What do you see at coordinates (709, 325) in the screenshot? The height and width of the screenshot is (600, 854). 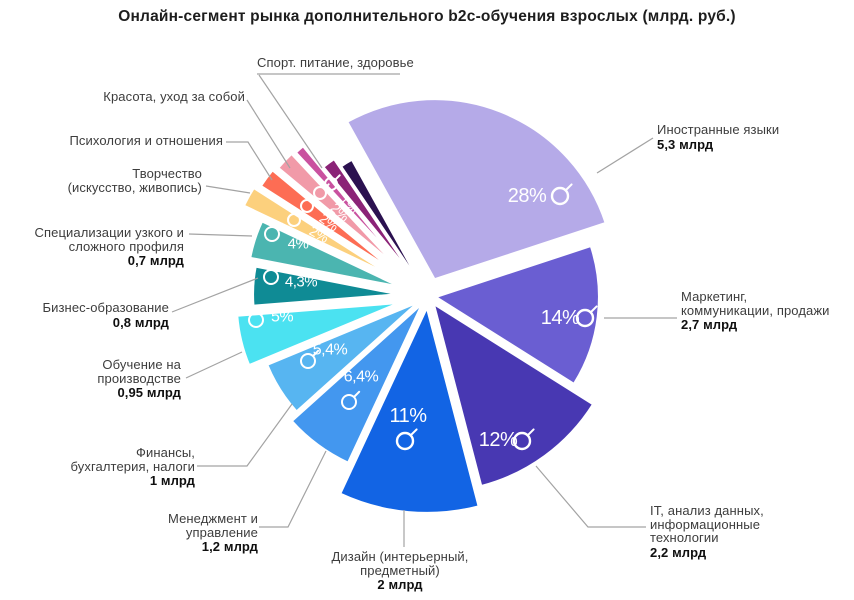 I see `callout-amount: 2,7 млрд` at bounding box center [709, 325].